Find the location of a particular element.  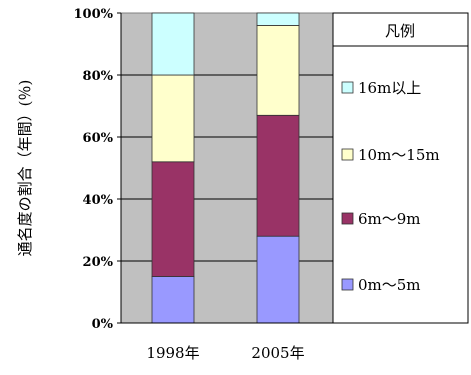

y-tick-label: 20% is located at coordinates (98, 262).